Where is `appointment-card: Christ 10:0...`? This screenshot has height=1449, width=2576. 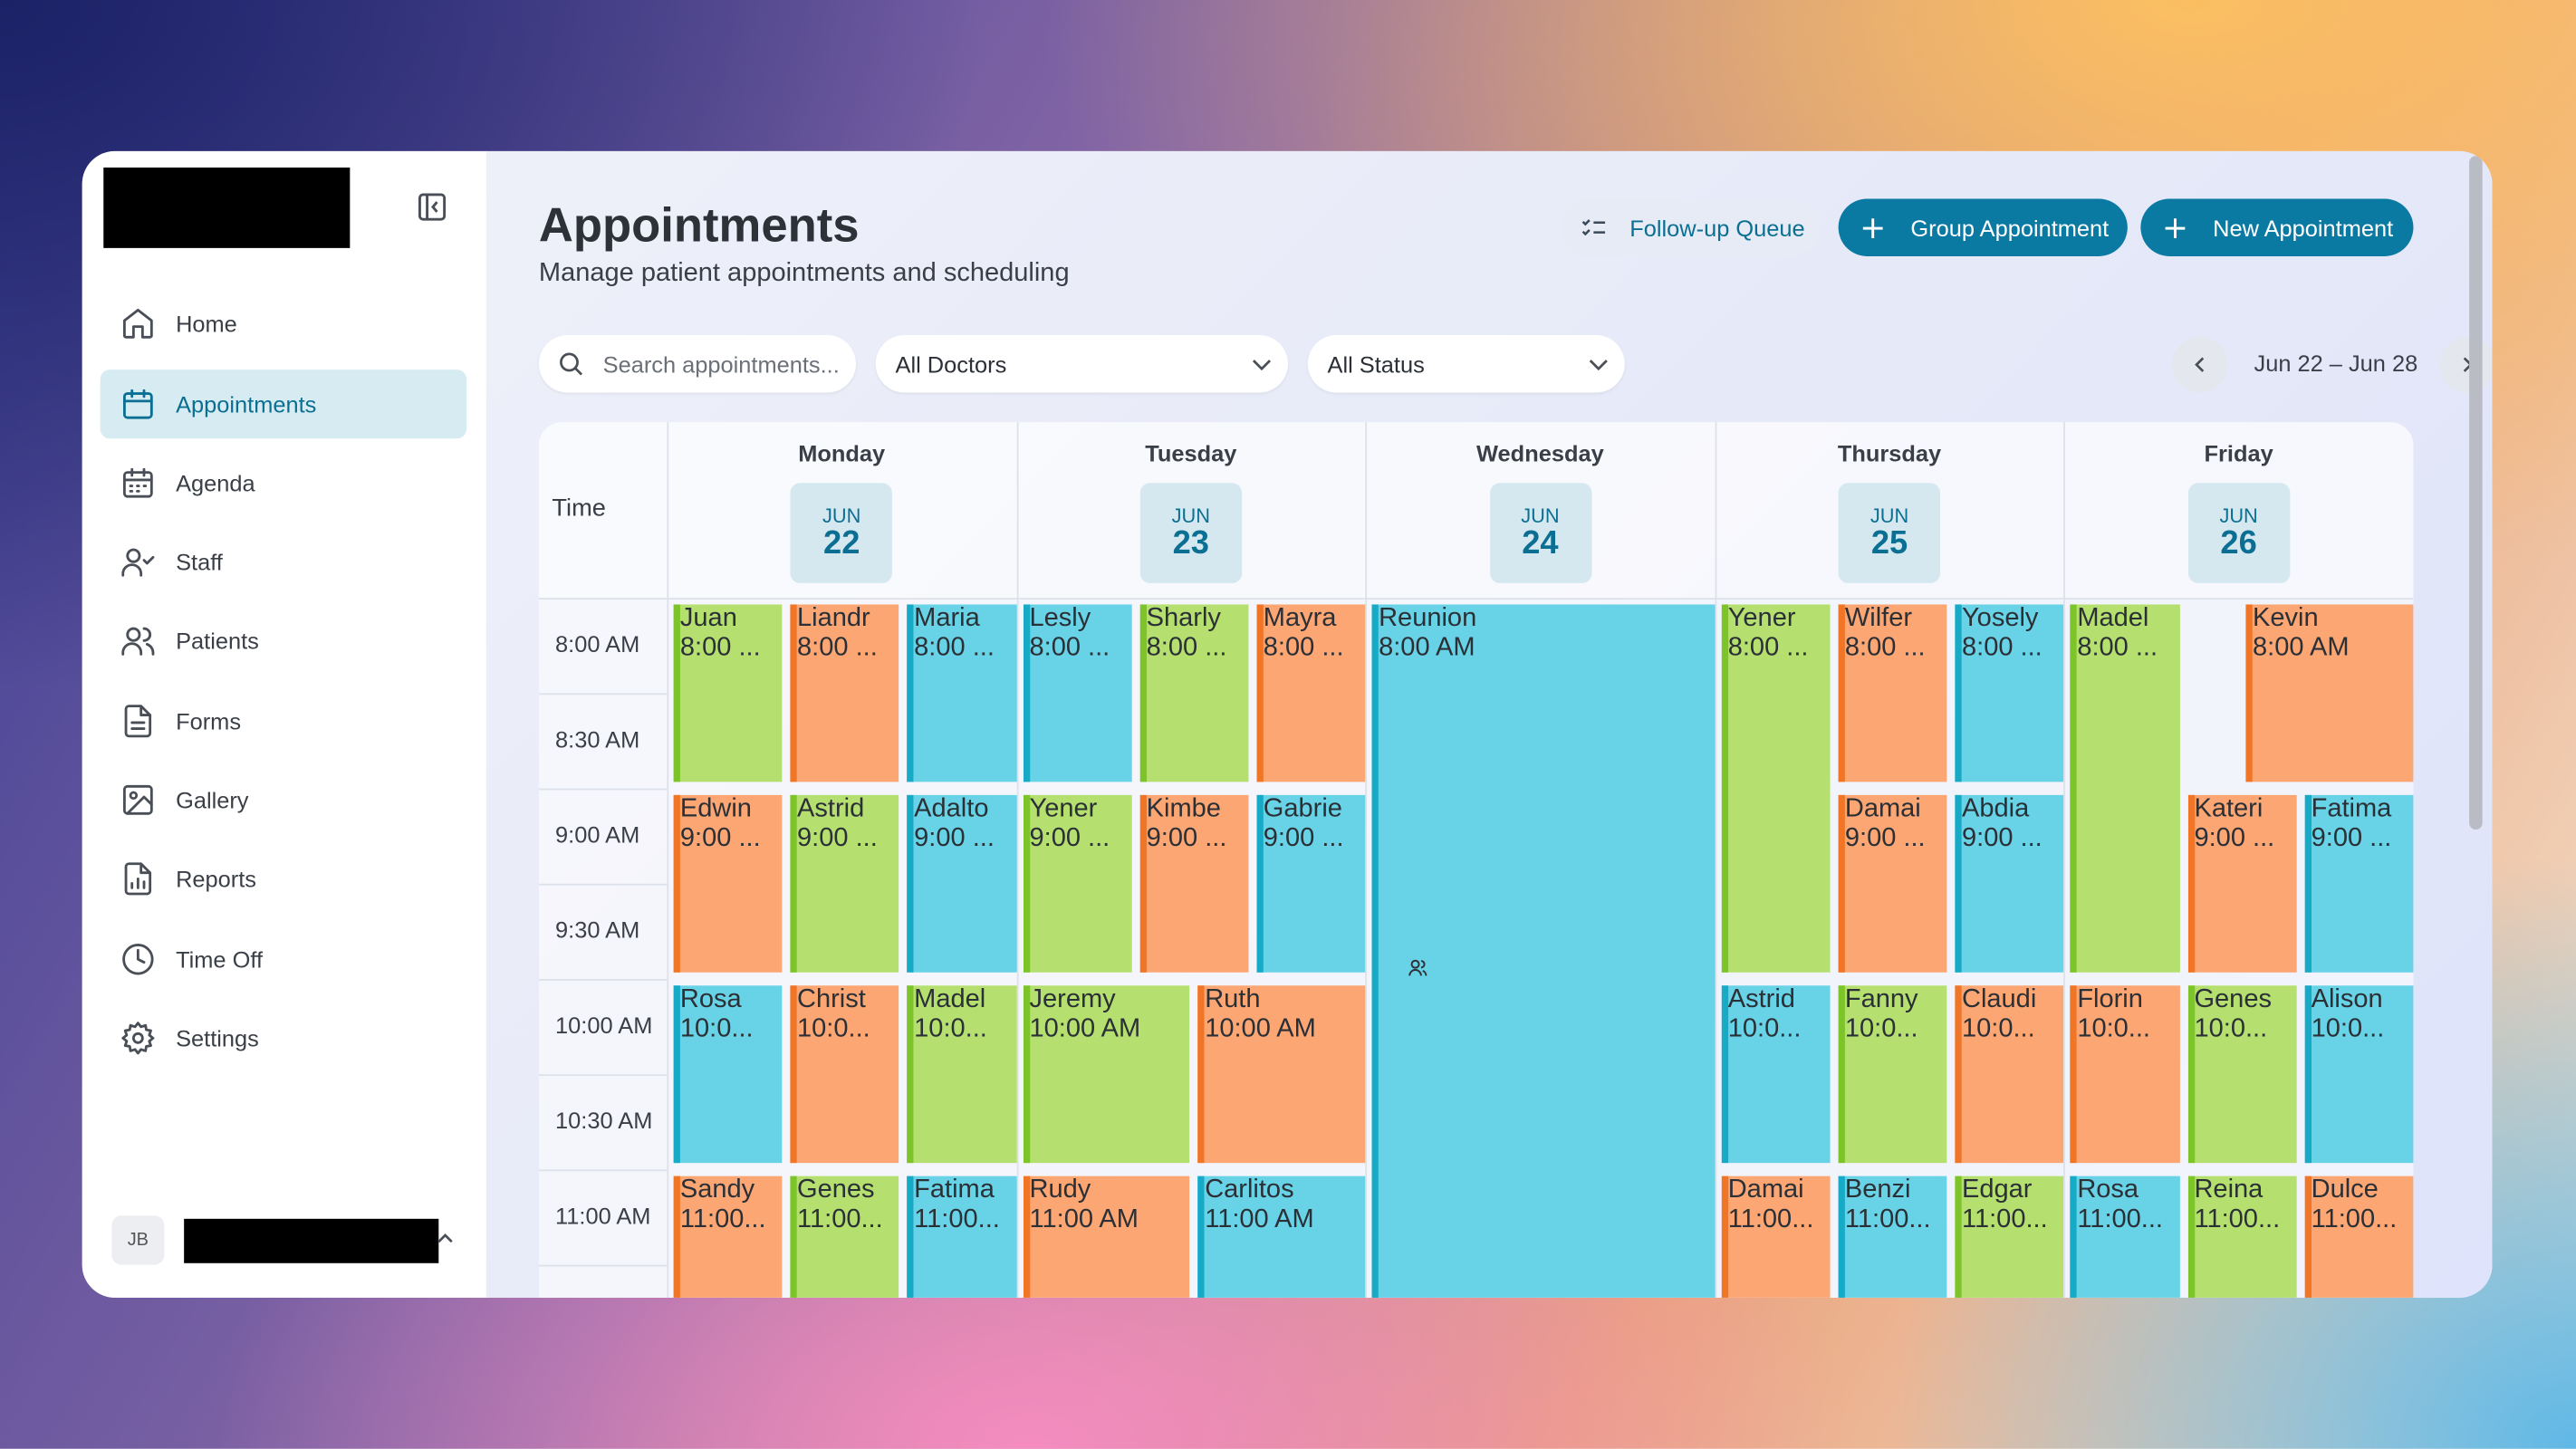
appointment-card: Christ 10:0... is located at coordinates (844, 1074).